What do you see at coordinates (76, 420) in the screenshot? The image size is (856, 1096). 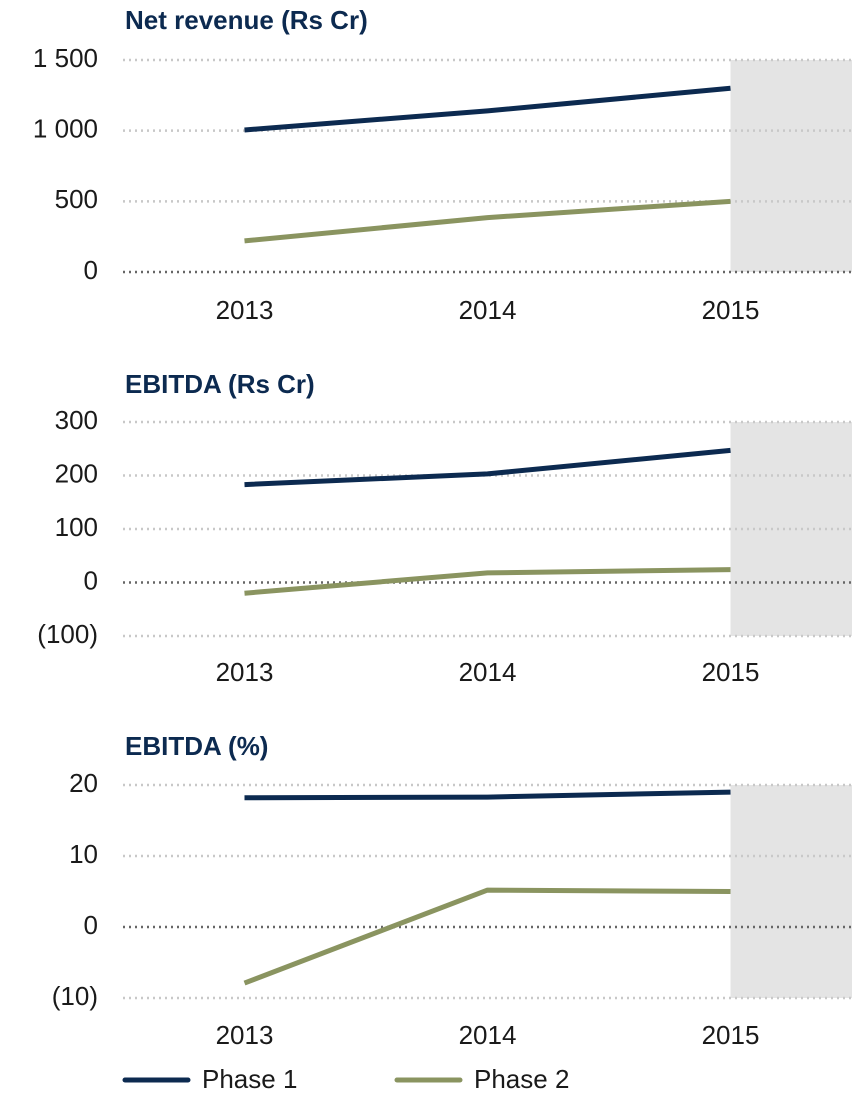 I see `y-tick-label: 300` at bounding box center [76, 420].